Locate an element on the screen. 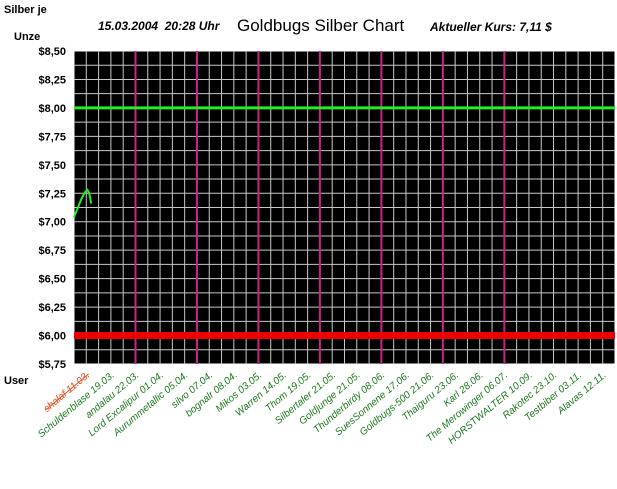  y-tick-label: $8,50 is located at coordinates (52, 52).